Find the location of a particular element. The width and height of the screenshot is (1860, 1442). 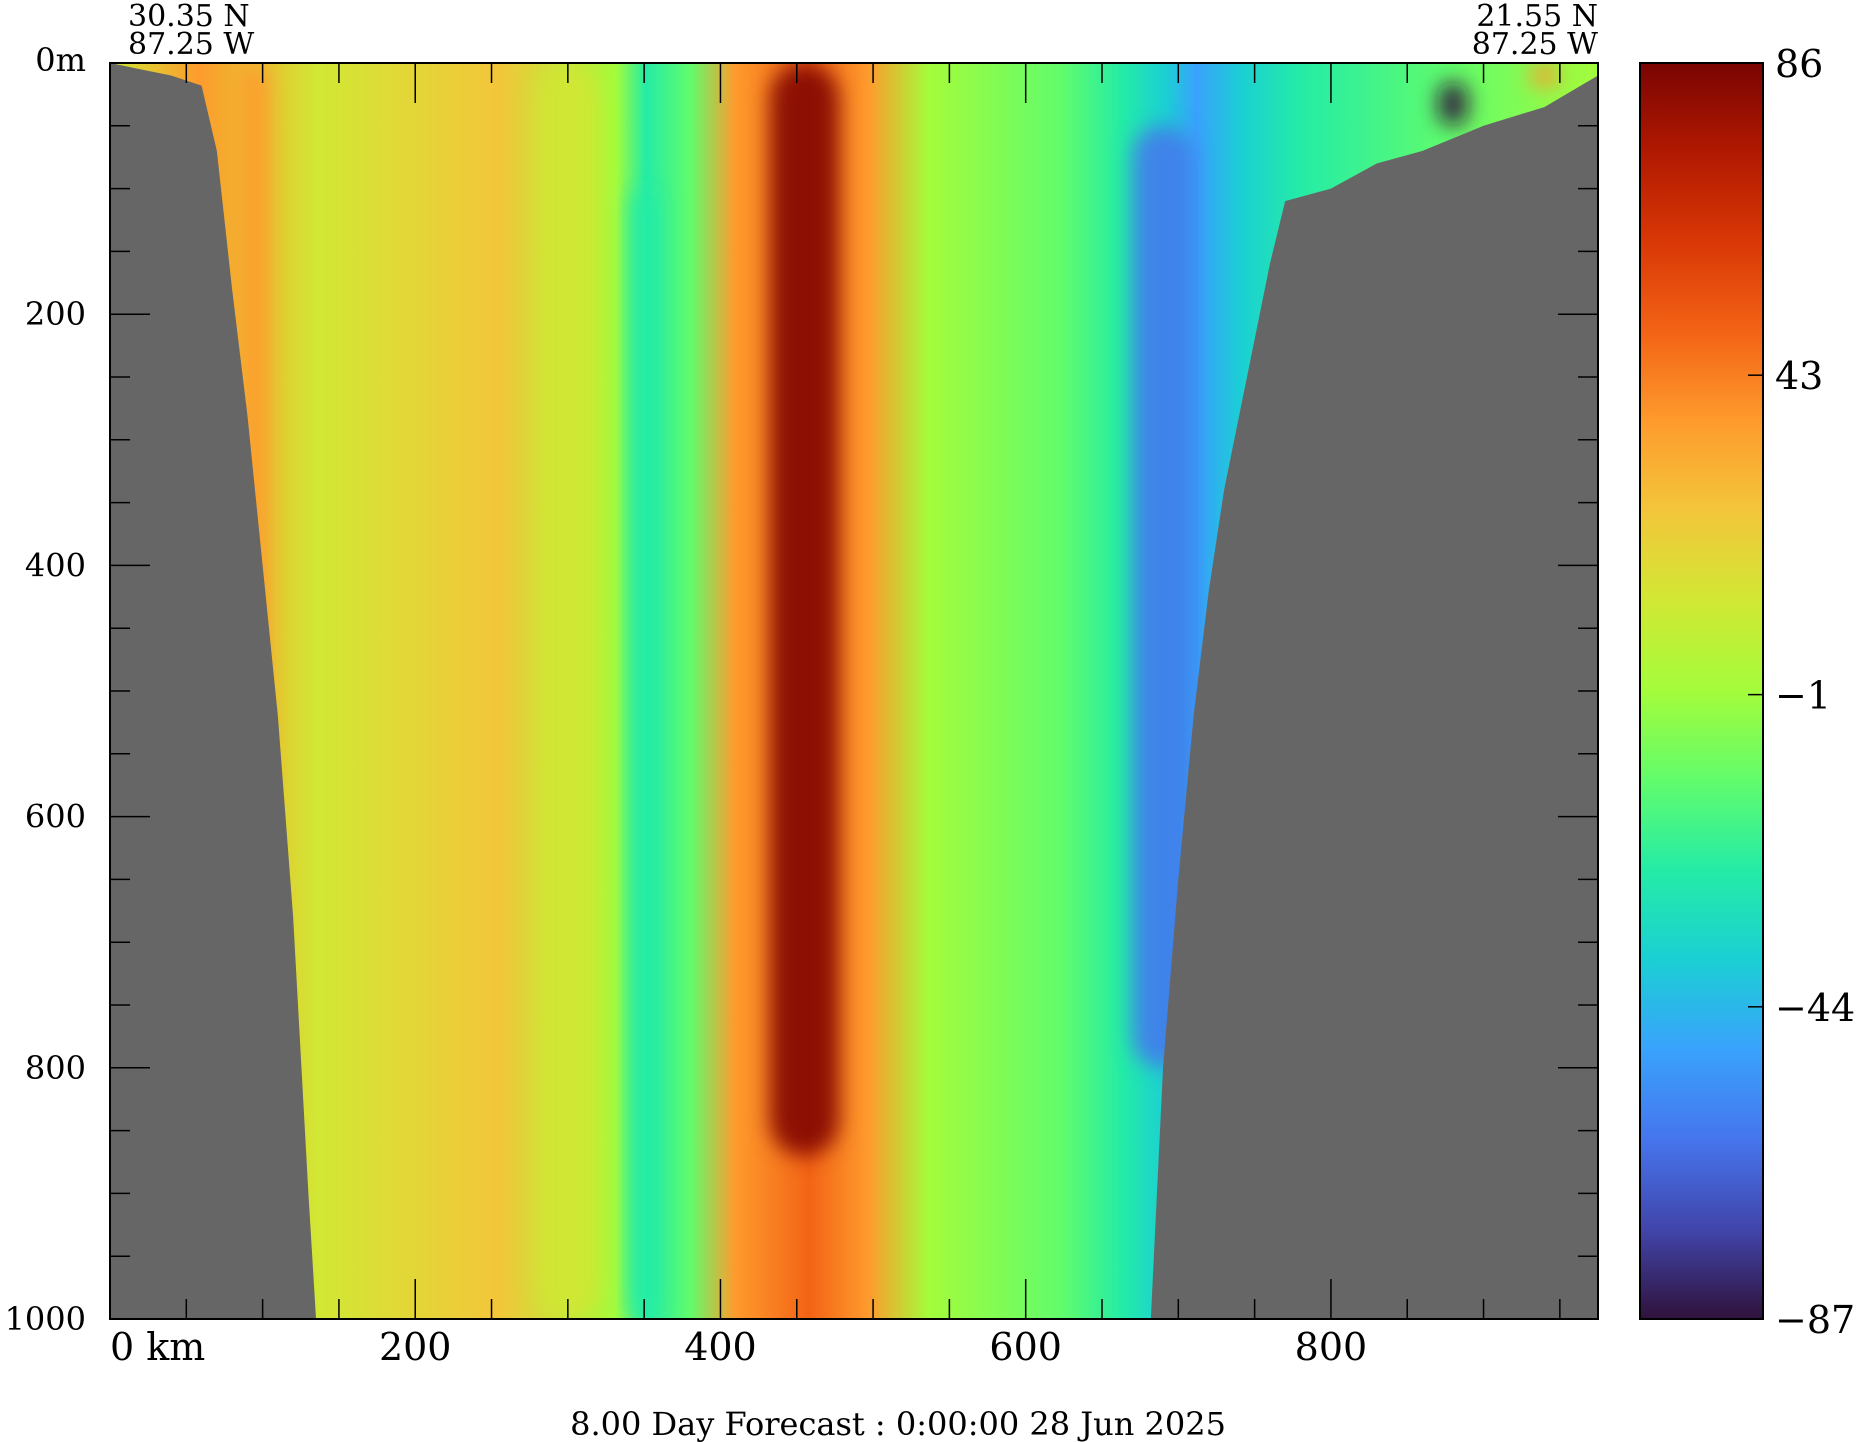

left-endpoint-lon: 87.25 W is located at coordinates (191, 44).